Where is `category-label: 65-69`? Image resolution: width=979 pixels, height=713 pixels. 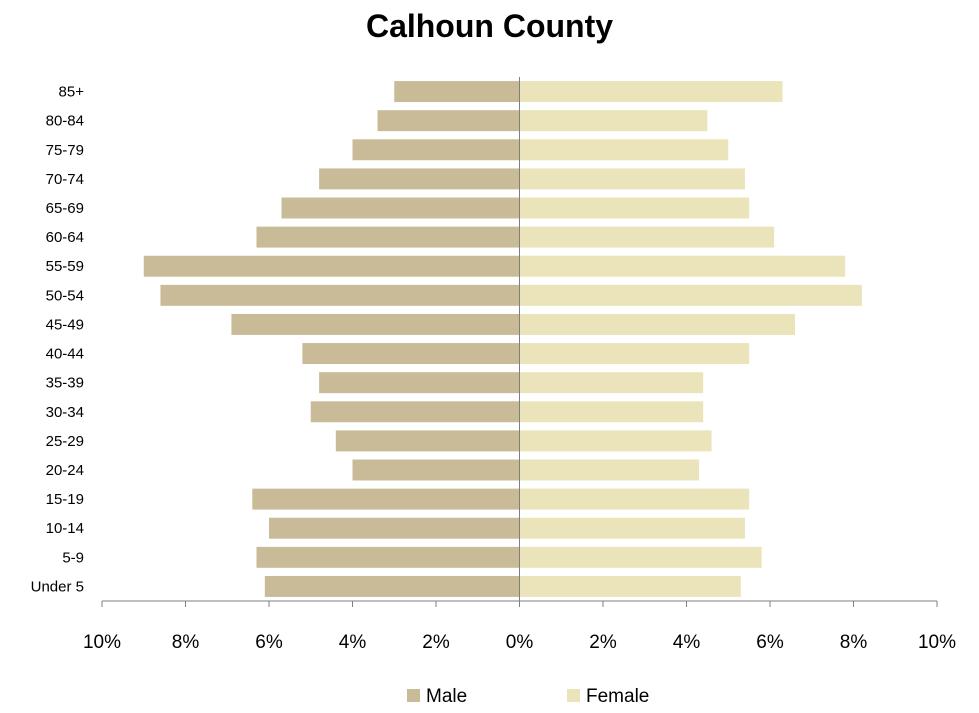
category-label: 65-69 is located at coordinates (65, 208).